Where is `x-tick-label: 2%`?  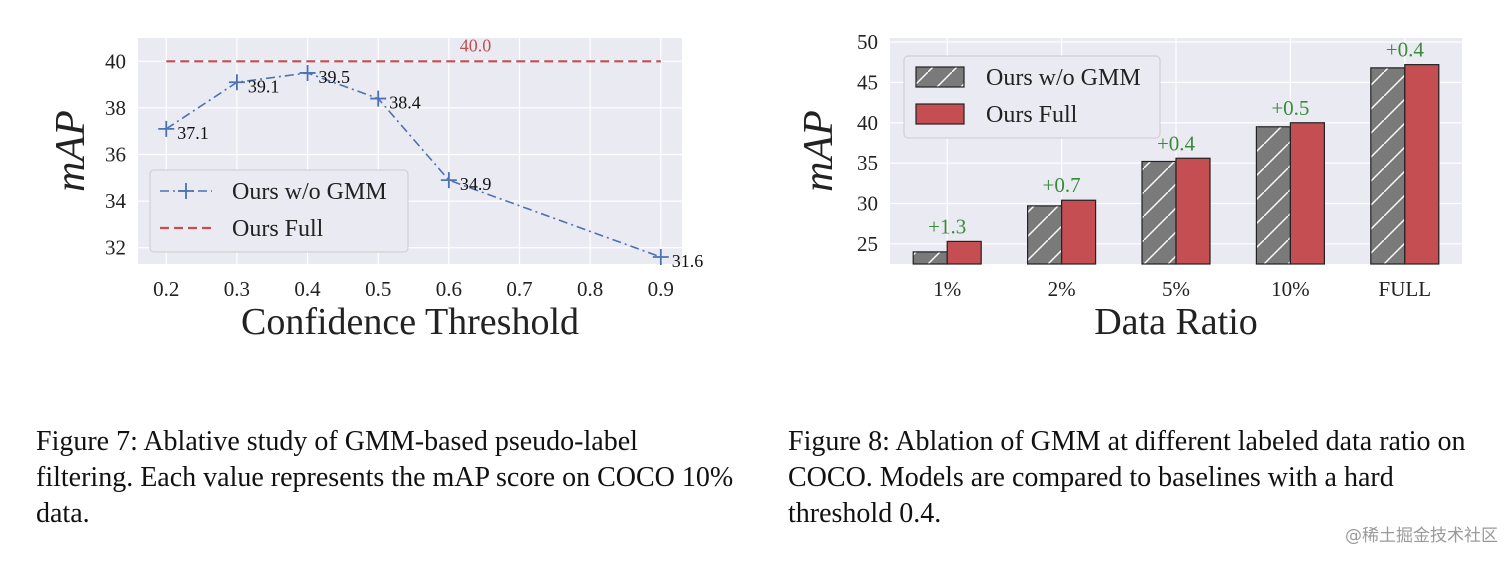
x-tick-label: 2% is located at coordinates (1062, 289).